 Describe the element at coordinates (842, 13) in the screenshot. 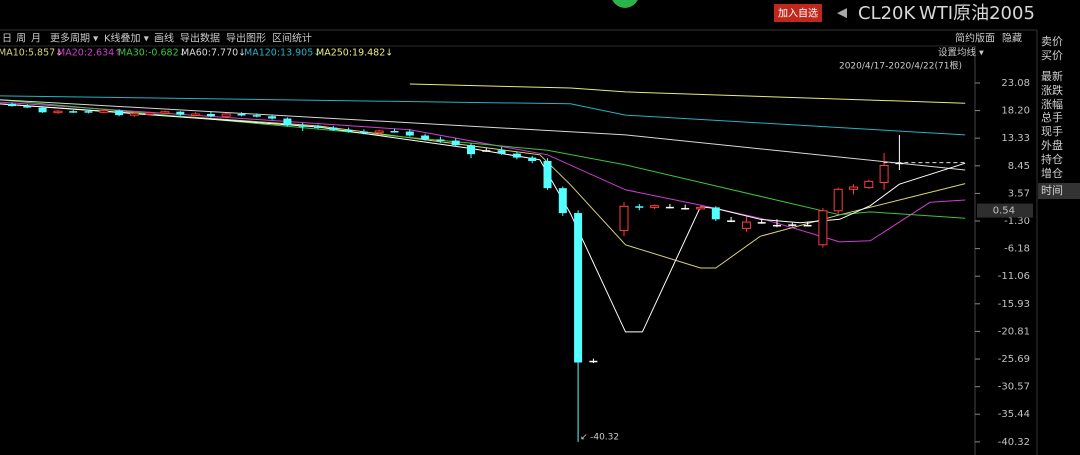

I see `prev-arrow: ◀` at that location.